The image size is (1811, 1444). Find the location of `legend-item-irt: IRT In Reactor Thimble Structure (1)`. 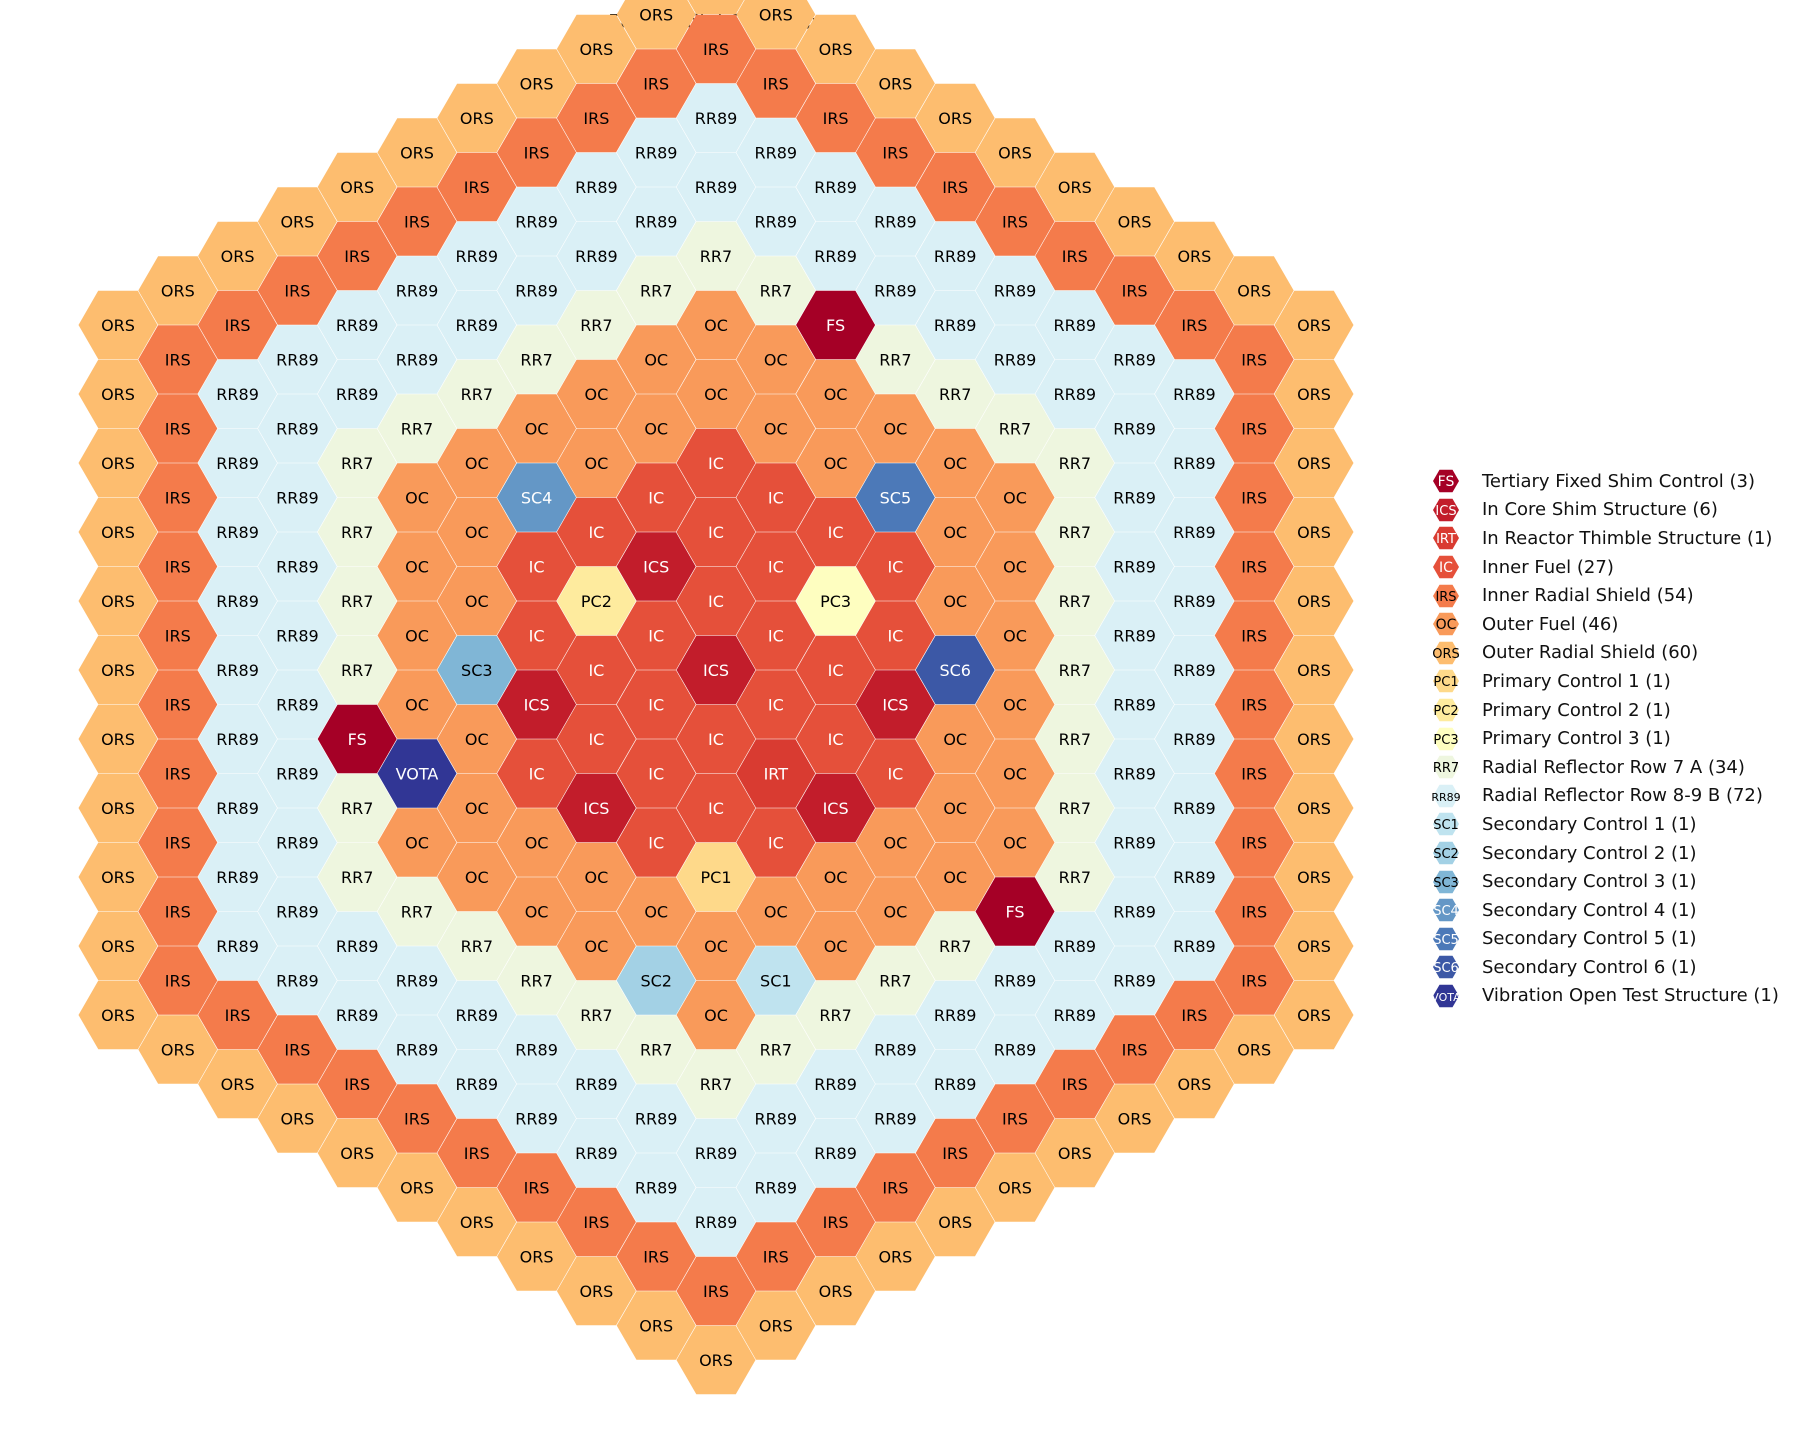

legend-item-irt: IRT In Reactor Thimble Structure (1) is located at coordinates (1604, 538).